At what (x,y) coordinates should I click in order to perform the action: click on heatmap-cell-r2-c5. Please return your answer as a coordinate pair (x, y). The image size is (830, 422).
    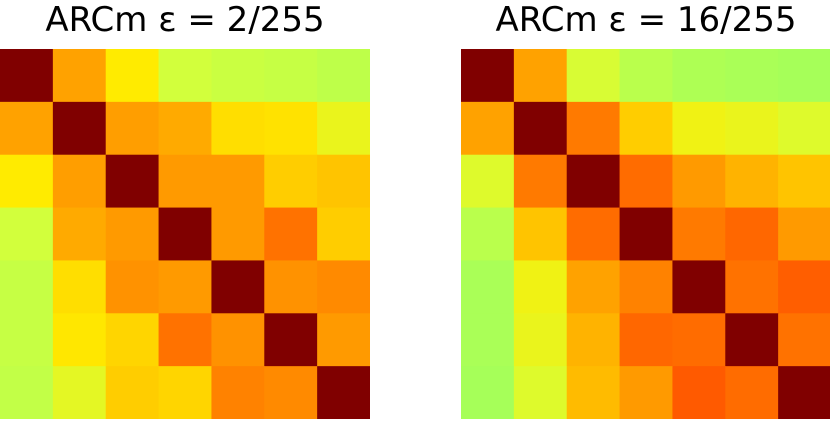
    Looking at the image, I should click on (752, 181).